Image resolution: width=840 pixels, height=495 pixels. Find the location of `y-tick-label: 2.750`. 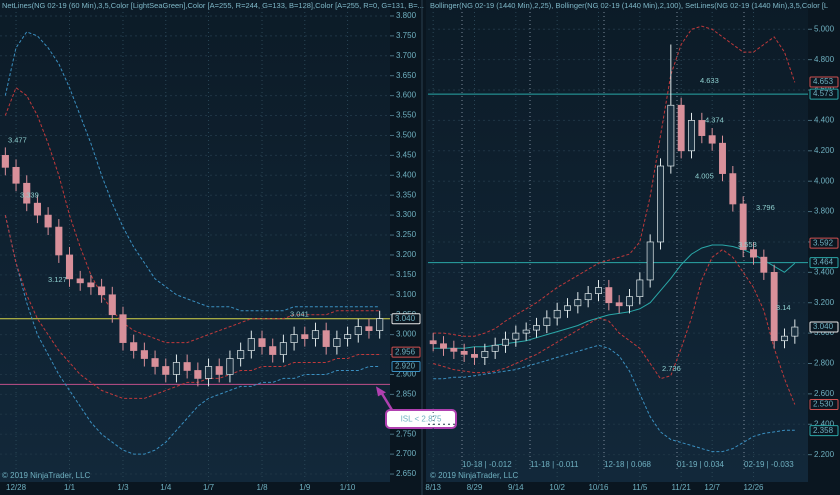

y-tick-label: 2.750 is located at coordinates (406, 433).